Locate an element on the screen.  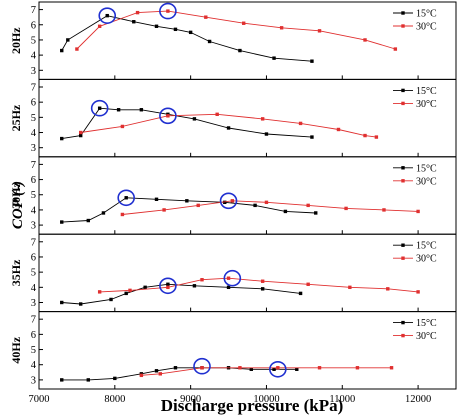
x-tick-label: 8000 is located at coordinates (114, 399).